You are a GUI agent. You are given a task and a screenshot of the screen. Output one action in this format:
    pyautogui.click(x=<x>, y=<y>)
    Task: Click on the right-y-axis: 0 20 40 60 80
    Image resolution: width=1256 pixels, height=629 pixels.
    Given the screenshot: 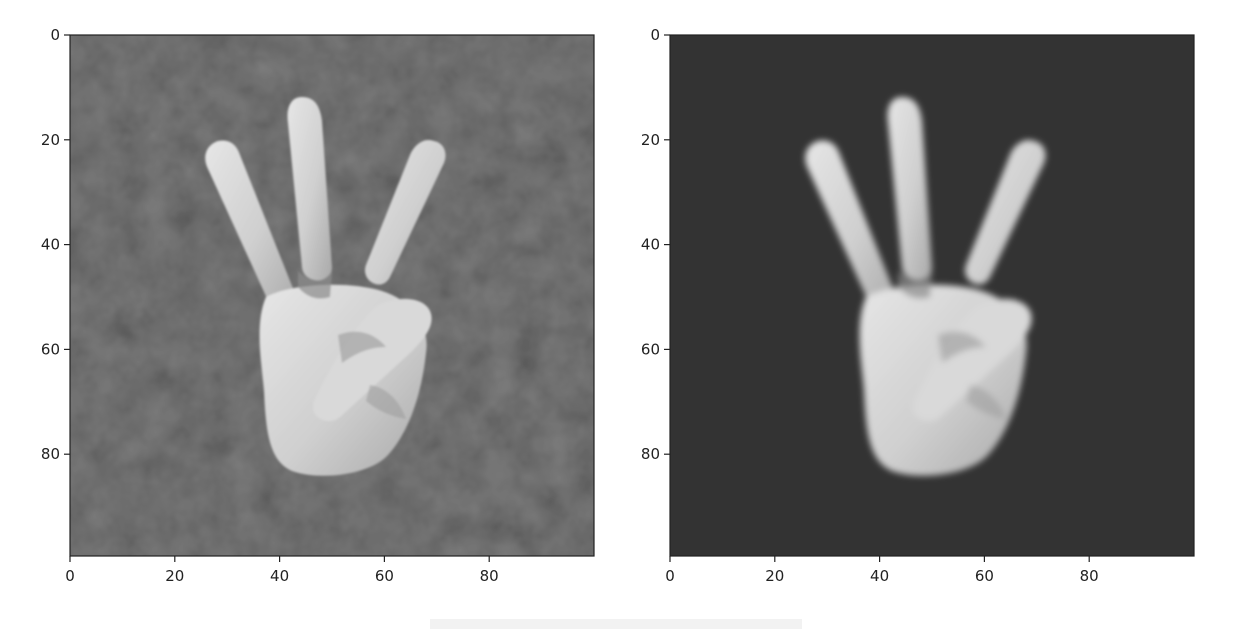 What is the action you would take?
    pyautogui.click(x=655, y=244)
    